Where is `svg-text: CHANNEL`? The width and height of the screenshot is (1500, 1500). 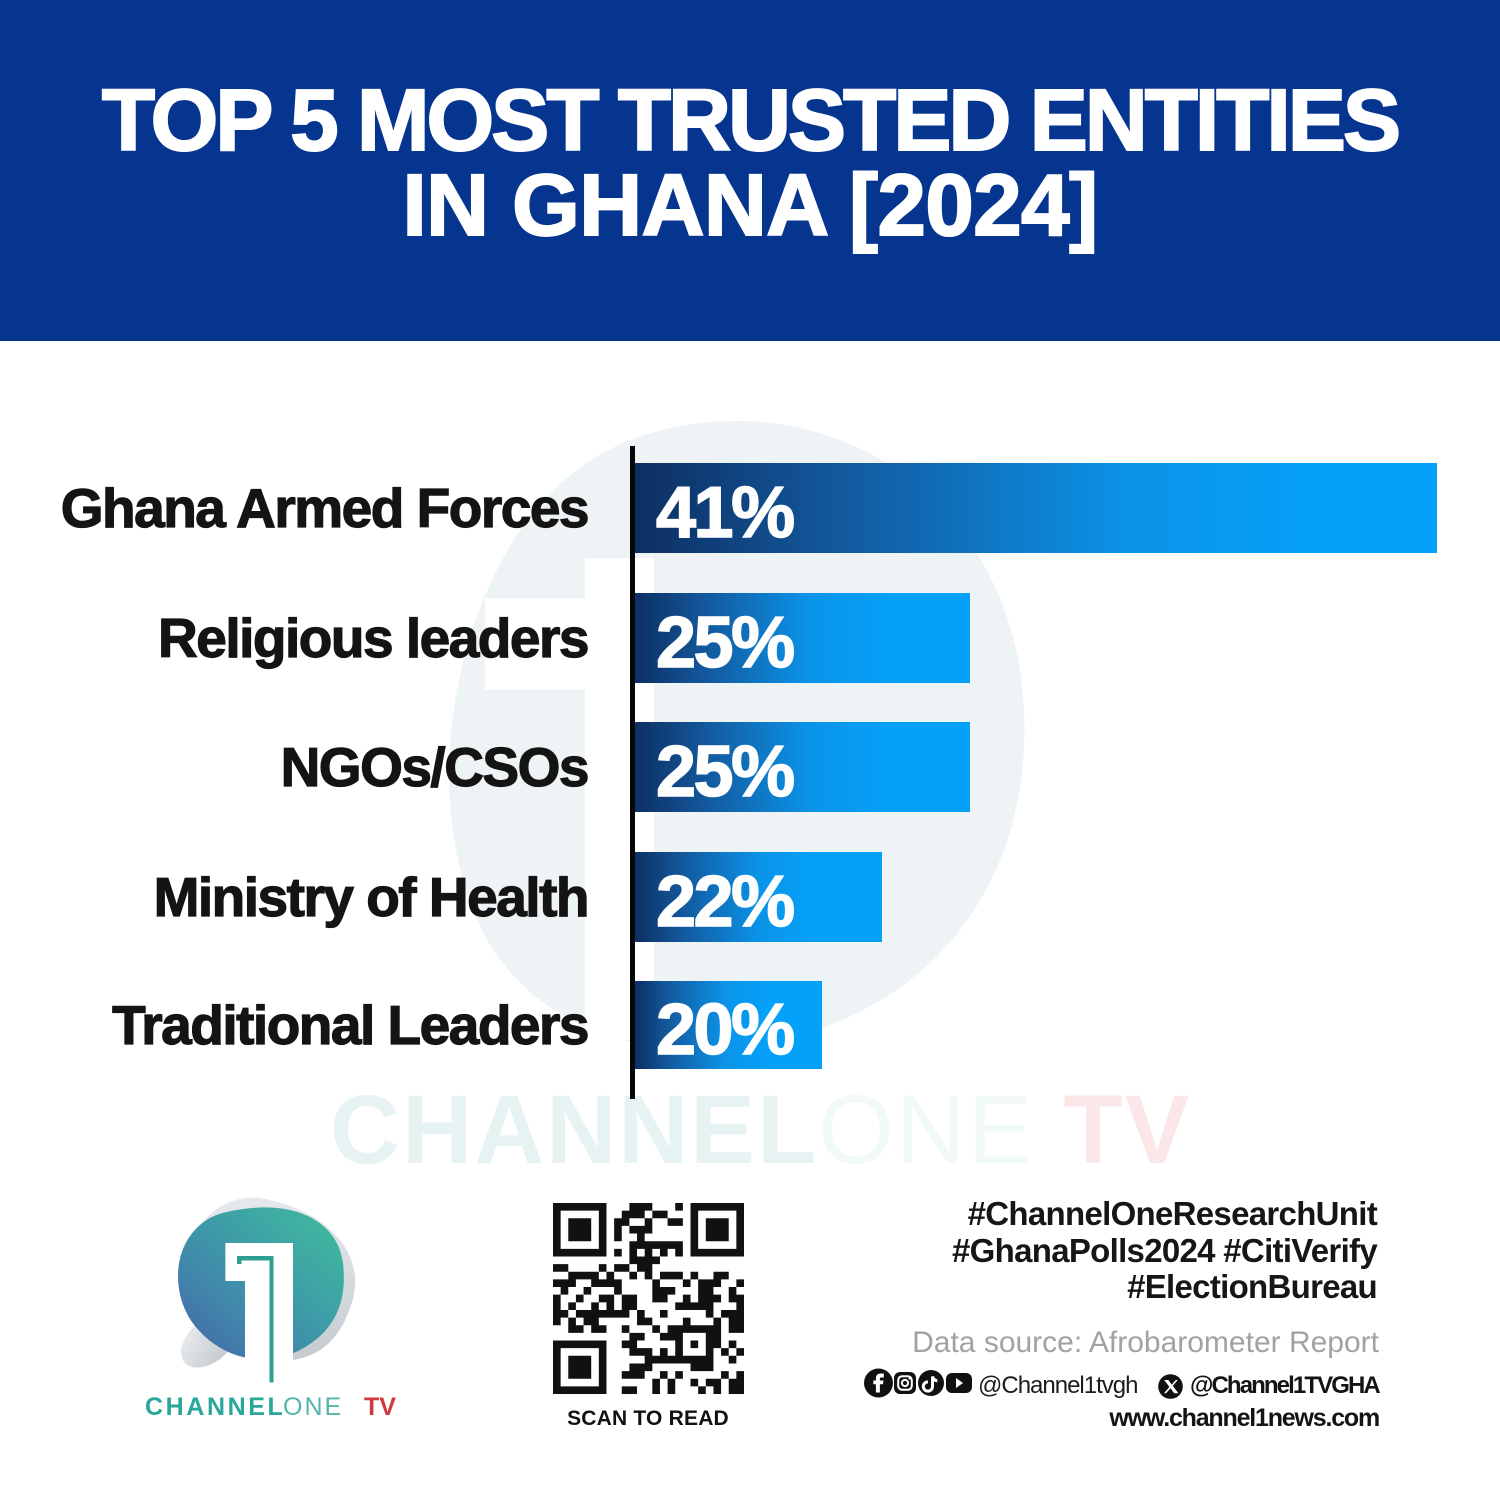 svg-text: CHANNEL is located at coordinates (215, 1407).